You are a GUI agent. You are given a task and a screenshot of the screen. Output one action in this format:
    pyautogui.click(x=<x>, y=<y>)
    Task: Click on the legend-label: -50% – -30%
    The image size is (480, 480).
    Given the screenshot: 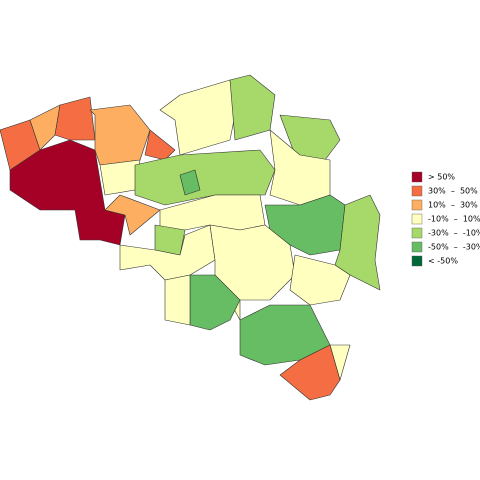 What is the action you would take?
    pyautogui.click(x=454, y=247)
    